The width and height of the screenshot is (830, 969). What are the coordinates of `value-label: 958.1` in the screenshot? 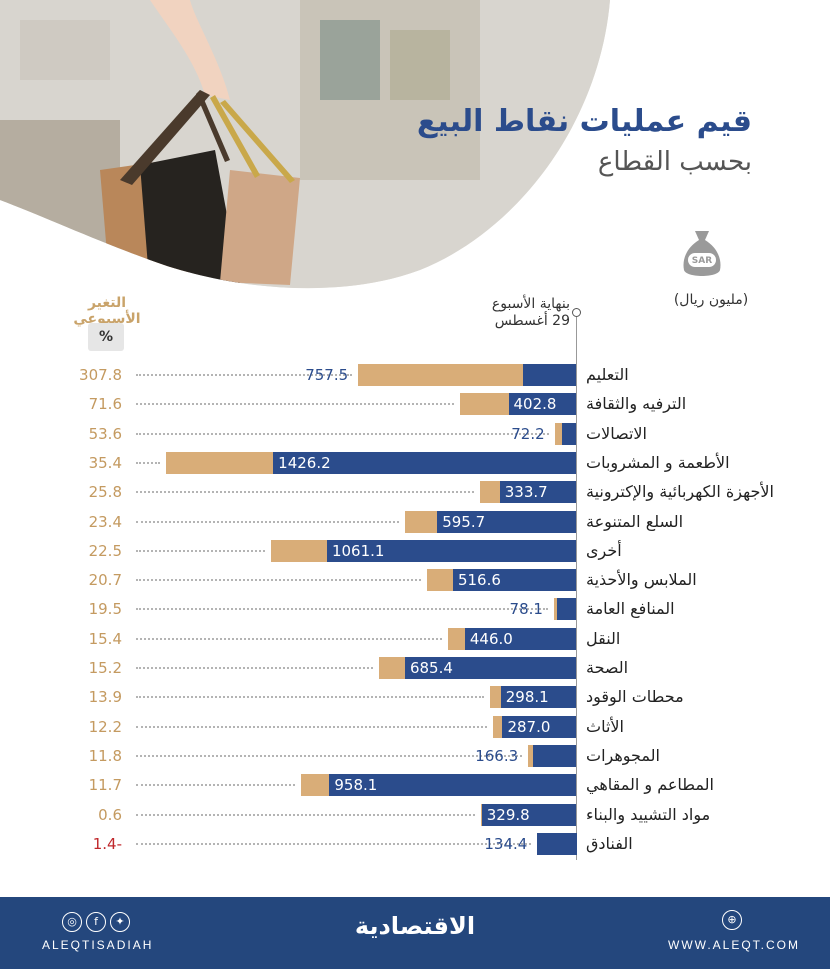 It's located at (356, 785).